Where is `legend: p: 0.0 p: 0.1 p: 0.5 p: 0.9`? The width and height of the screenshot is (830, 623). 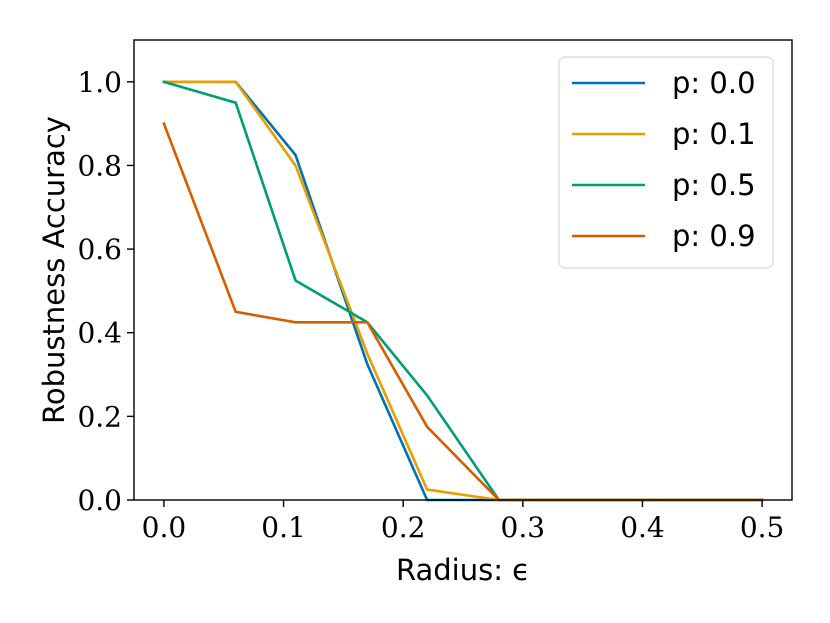 legend: p: 0.0 p: 0.1 p: 0.5 p: 0.9 is located at coordinates (666, 162).